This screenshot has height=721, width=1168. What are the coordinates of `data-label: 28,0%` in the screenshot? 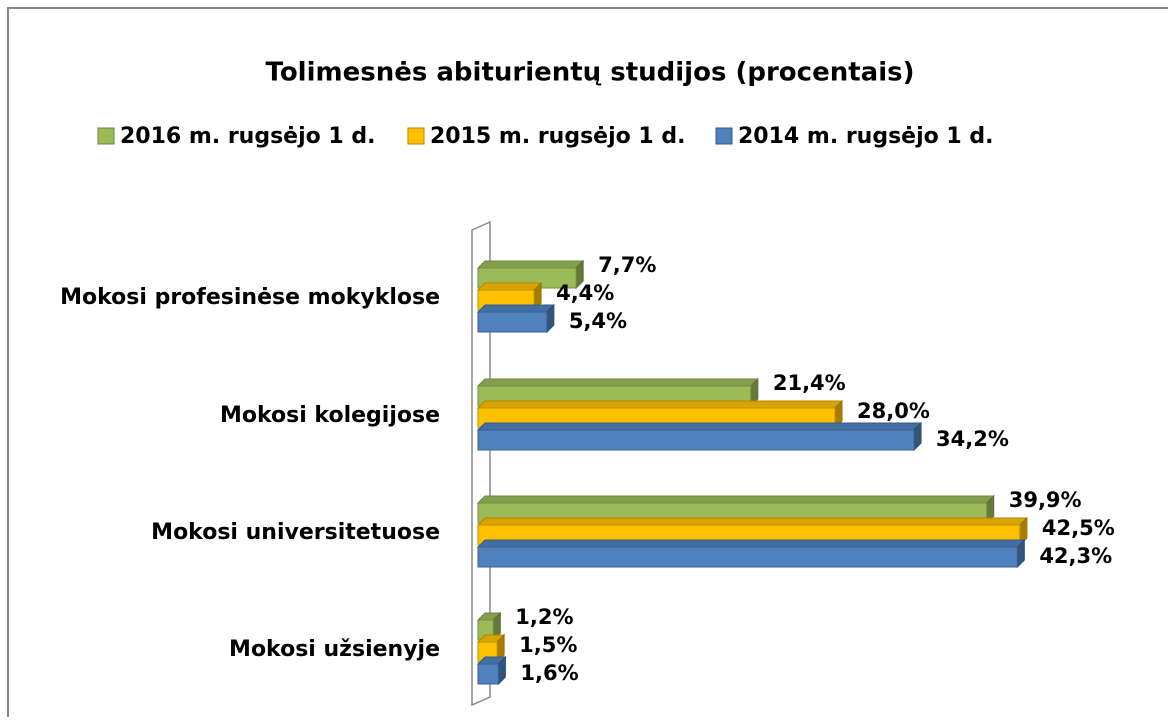 It's located at (893, 411).